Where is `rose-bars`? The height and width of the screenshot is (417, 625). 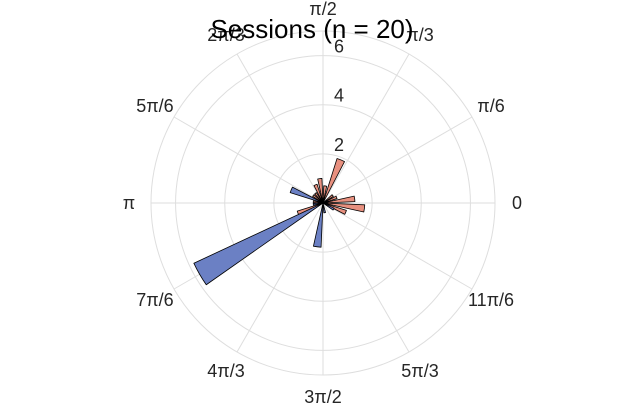 rose-bars is located at coordinates (279, 222).